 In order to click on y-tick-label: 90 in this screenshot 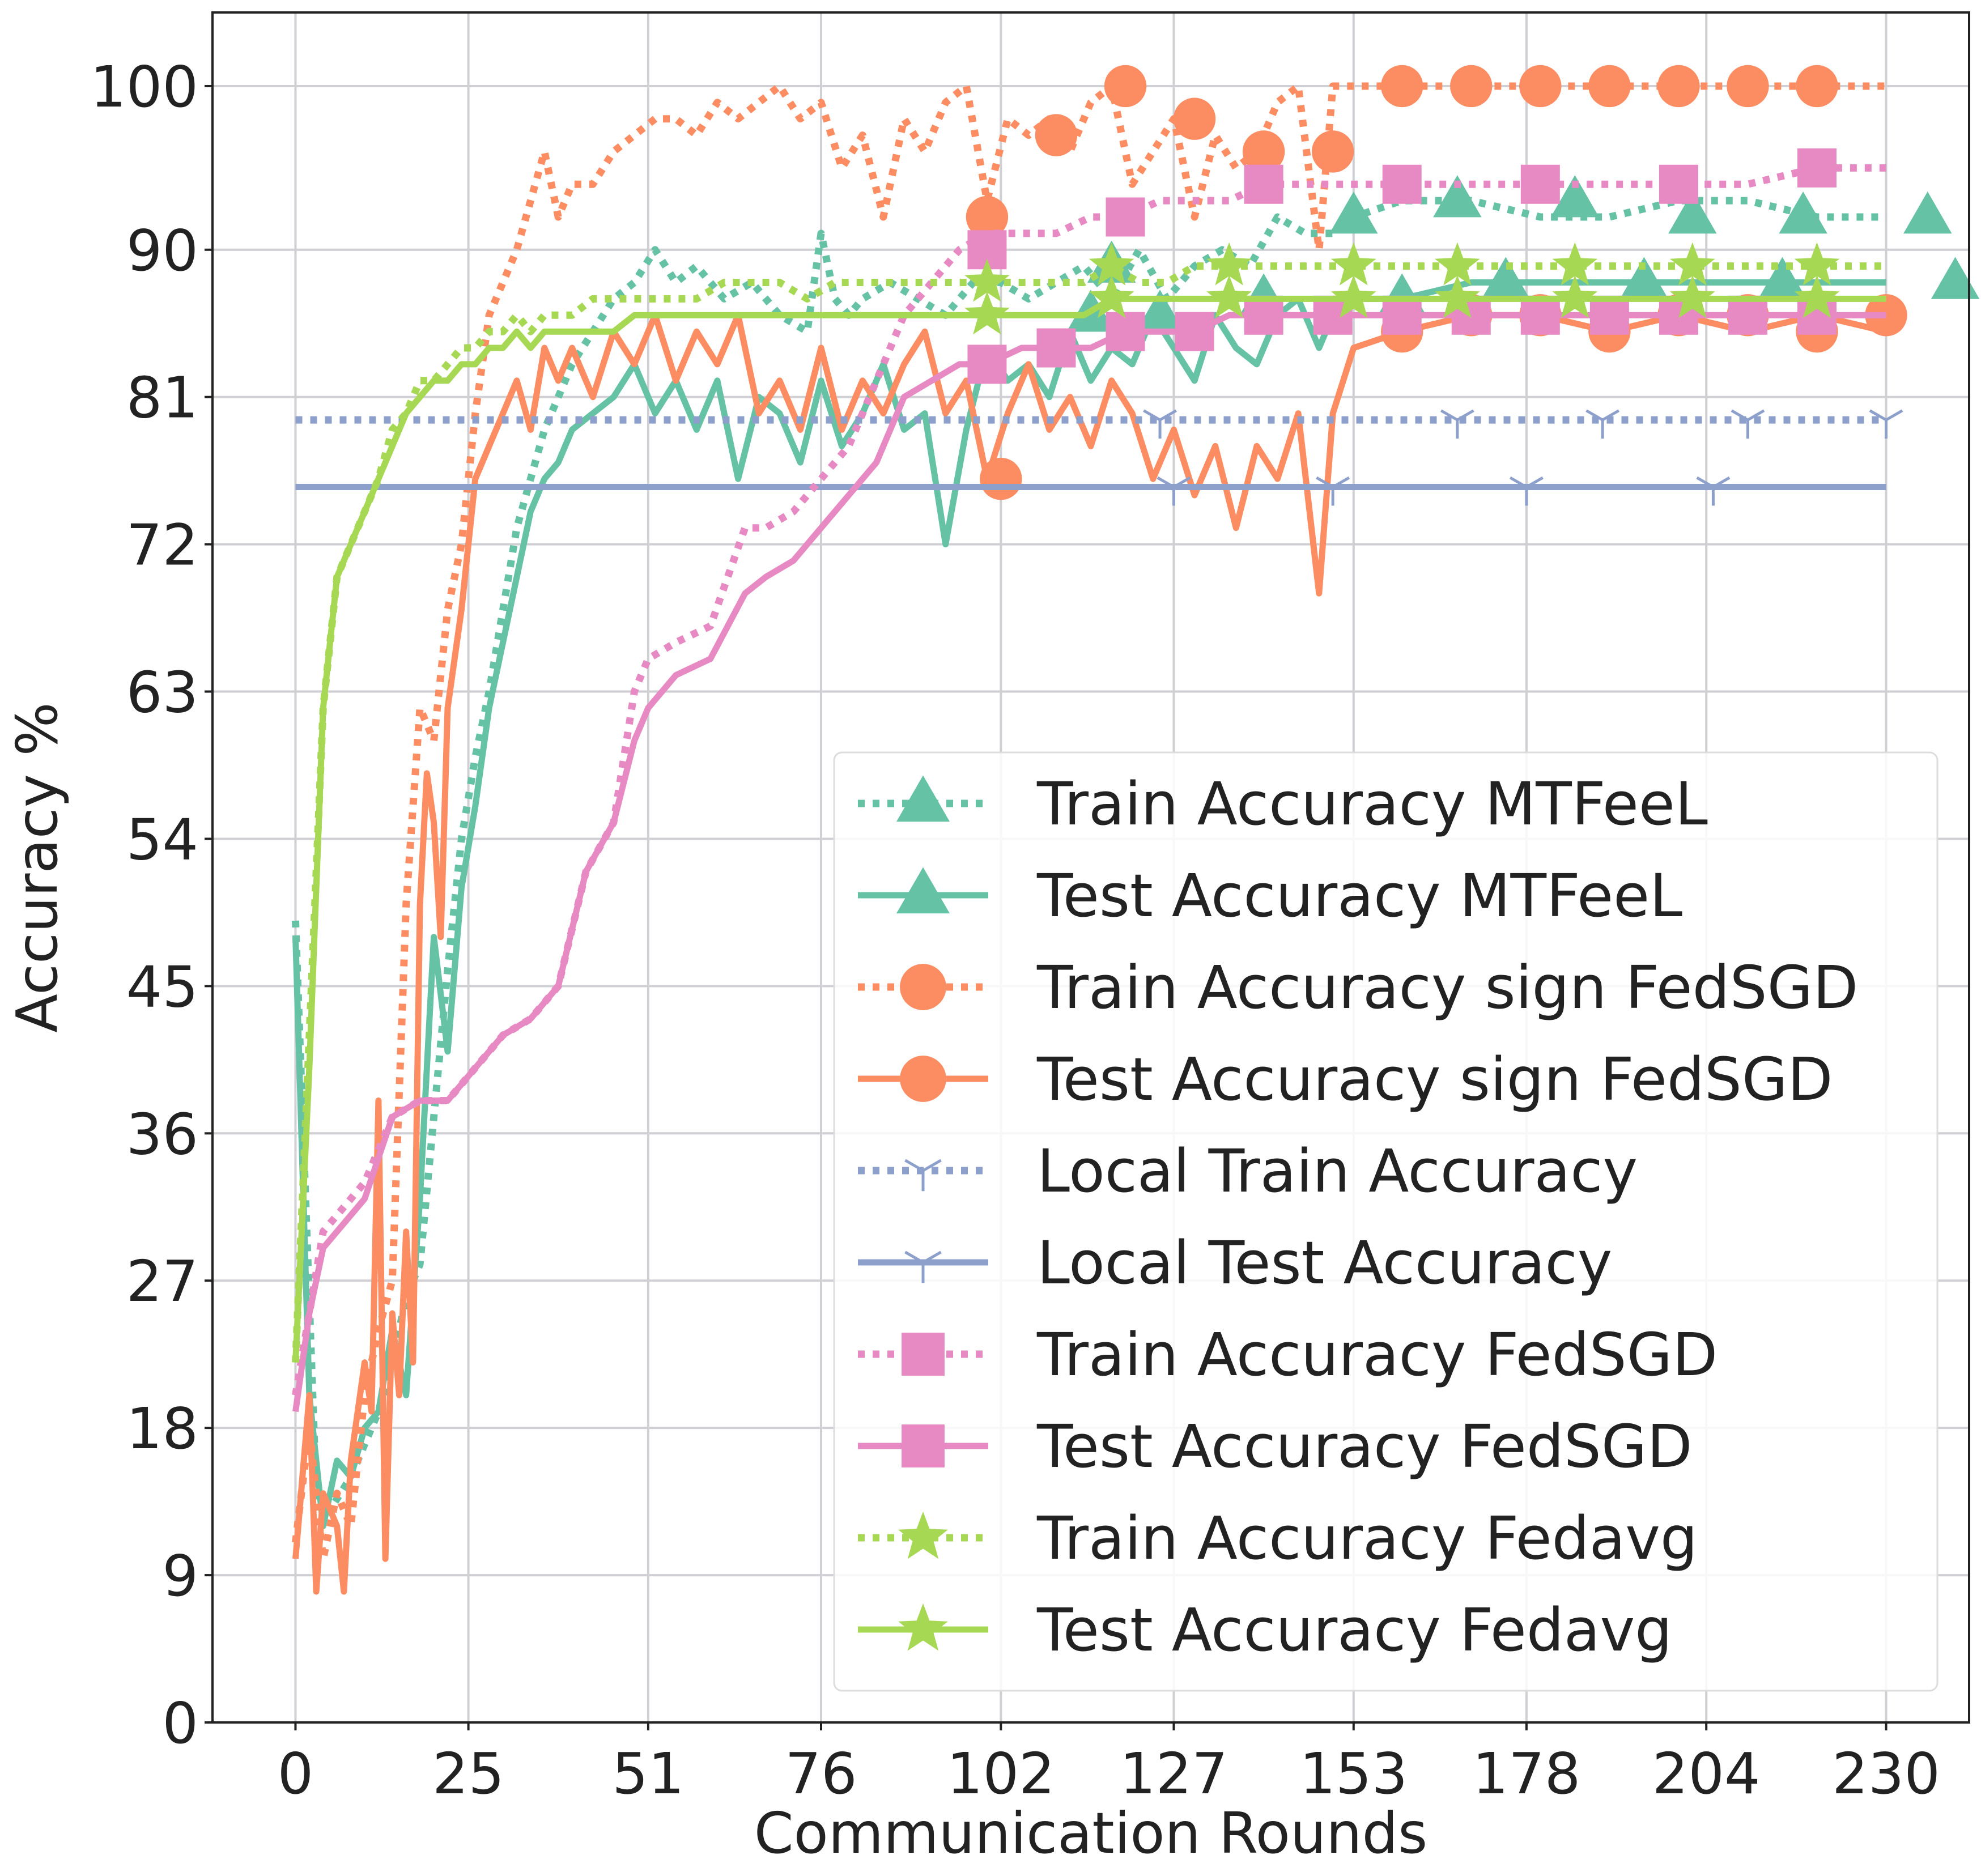, I will do `click(162, 251)`.